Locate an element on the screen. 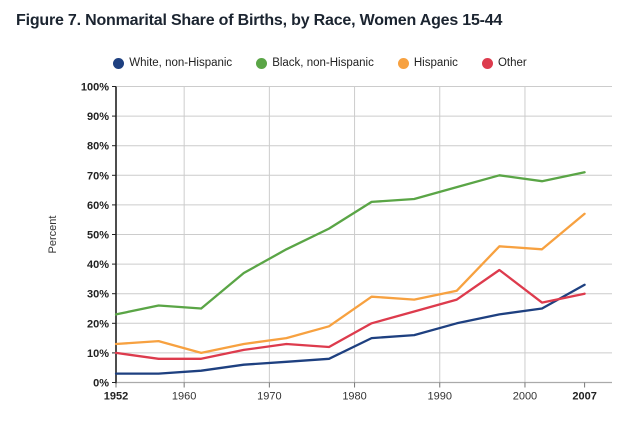 This screenshot has height=440, width=640. y-tick-label: 100% is located at coordinates (95, 88).